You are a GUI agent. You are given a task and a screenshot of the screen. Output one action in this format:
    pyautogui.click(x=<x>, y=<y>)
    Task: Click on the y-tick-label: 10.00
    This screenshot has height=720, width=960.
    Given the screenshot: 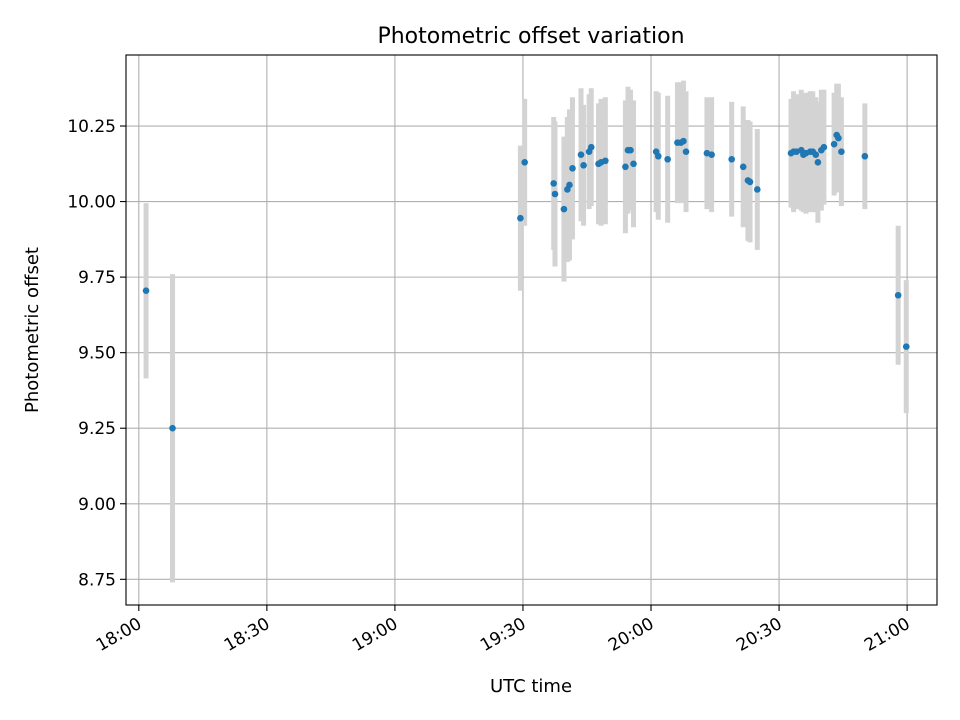 What is the action you would take?
    pyautogui.click(x=91, y=203)
    